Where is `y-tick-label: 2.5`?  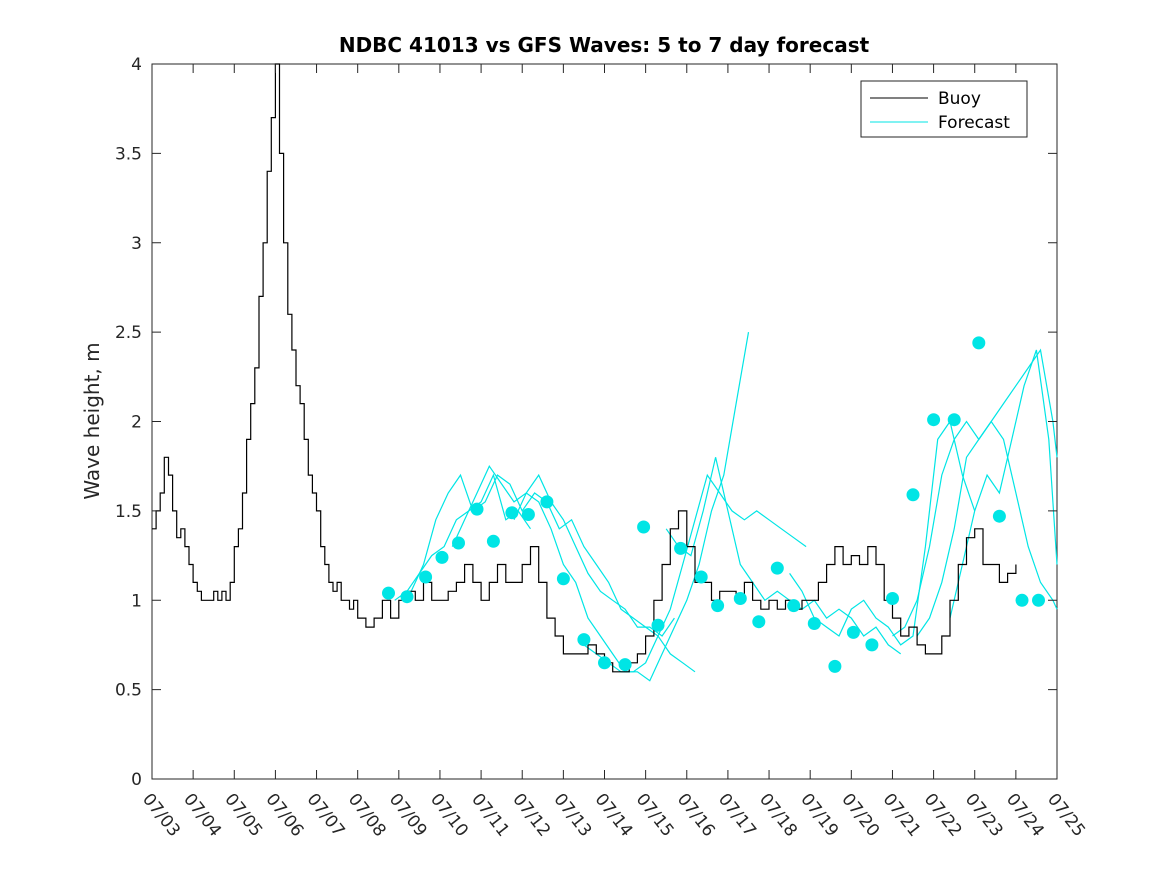 y-tick-label: 2.5 is located at coordinates (128, 333).